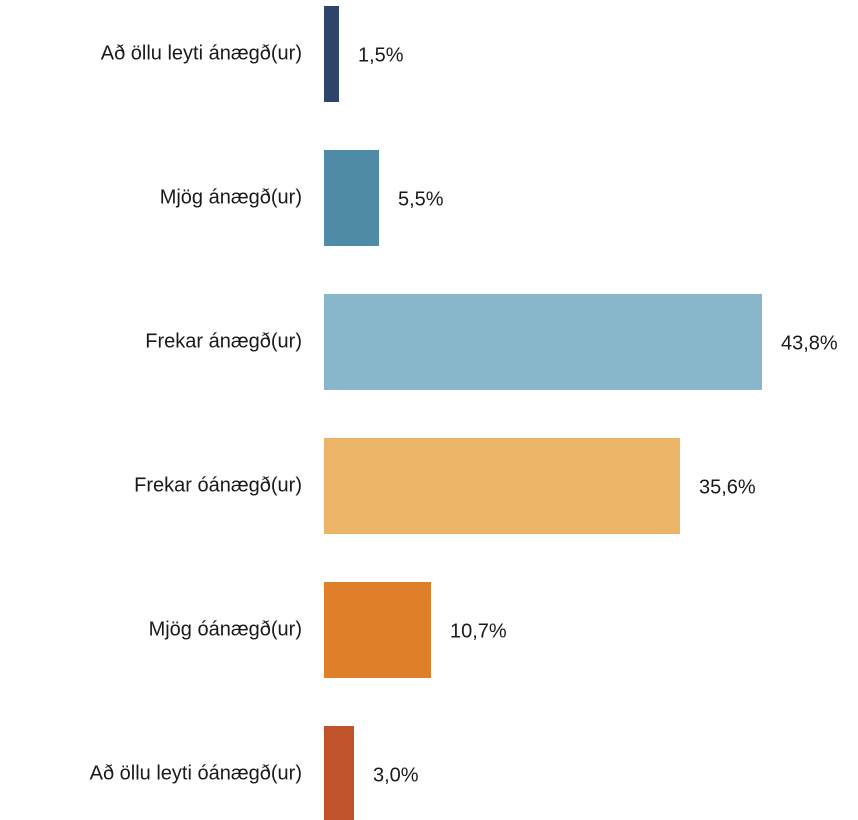 This screenshot has width=858, height=820. I want to click on value-label: 1,5%, so click(381, 55).